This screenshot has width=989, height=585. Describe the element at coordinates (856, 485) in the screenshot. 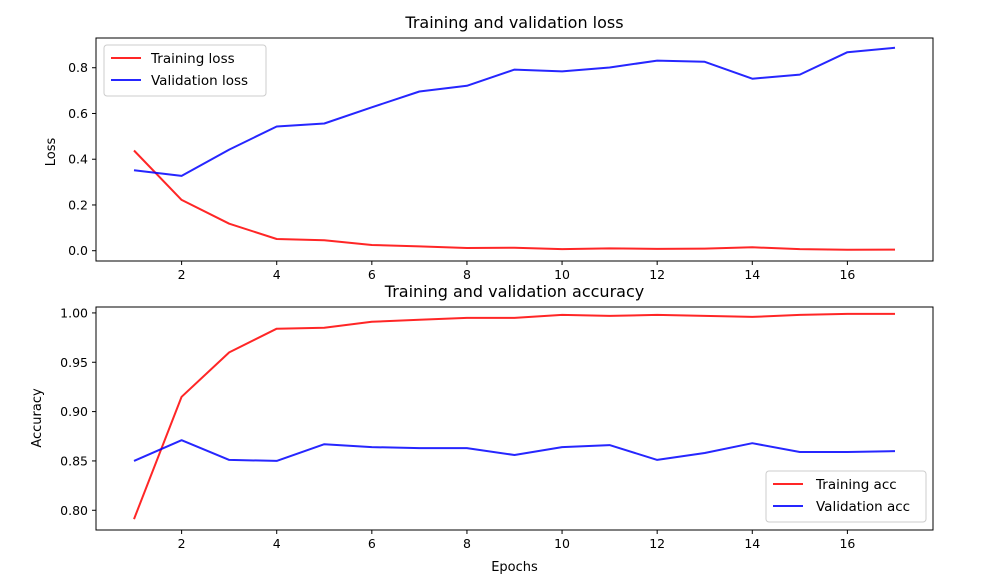

I see `legend-label-training-acc: Training acc` at that location.